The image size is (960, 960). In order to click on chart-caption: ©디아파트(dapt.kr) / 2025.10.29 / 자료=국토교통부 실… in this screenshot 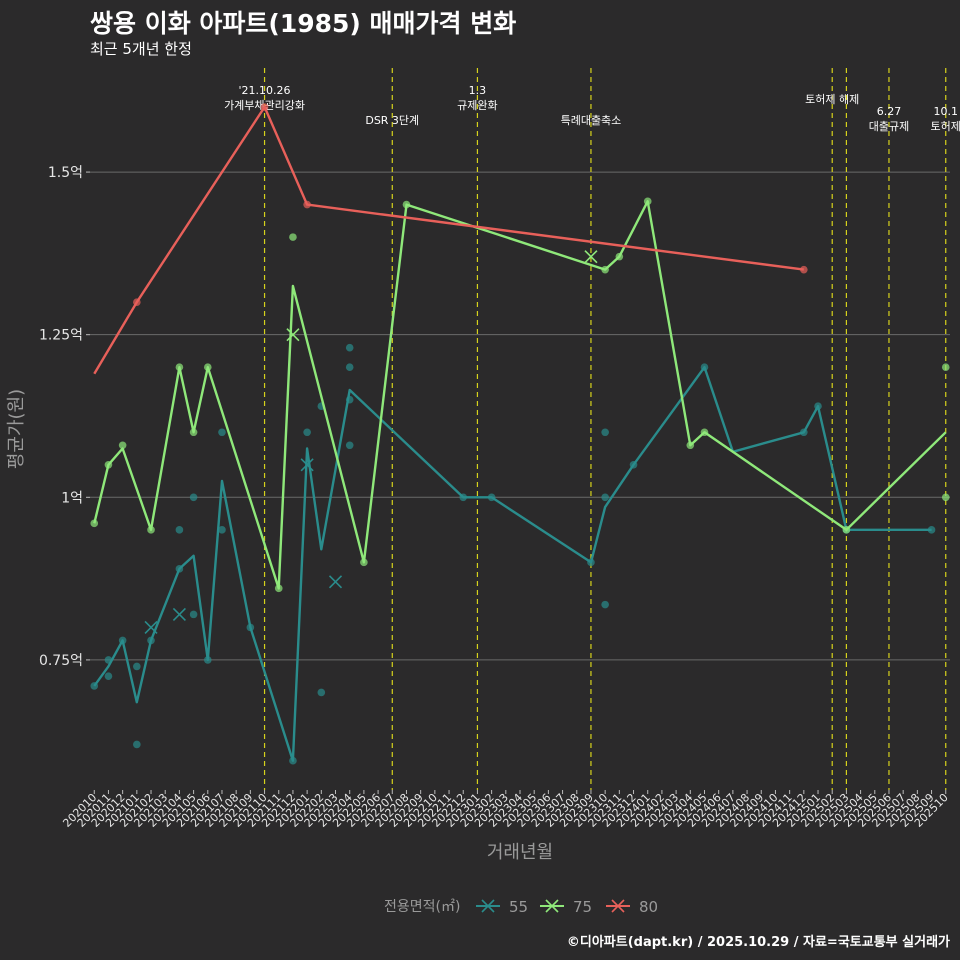, I will do `click(758, 942)`.